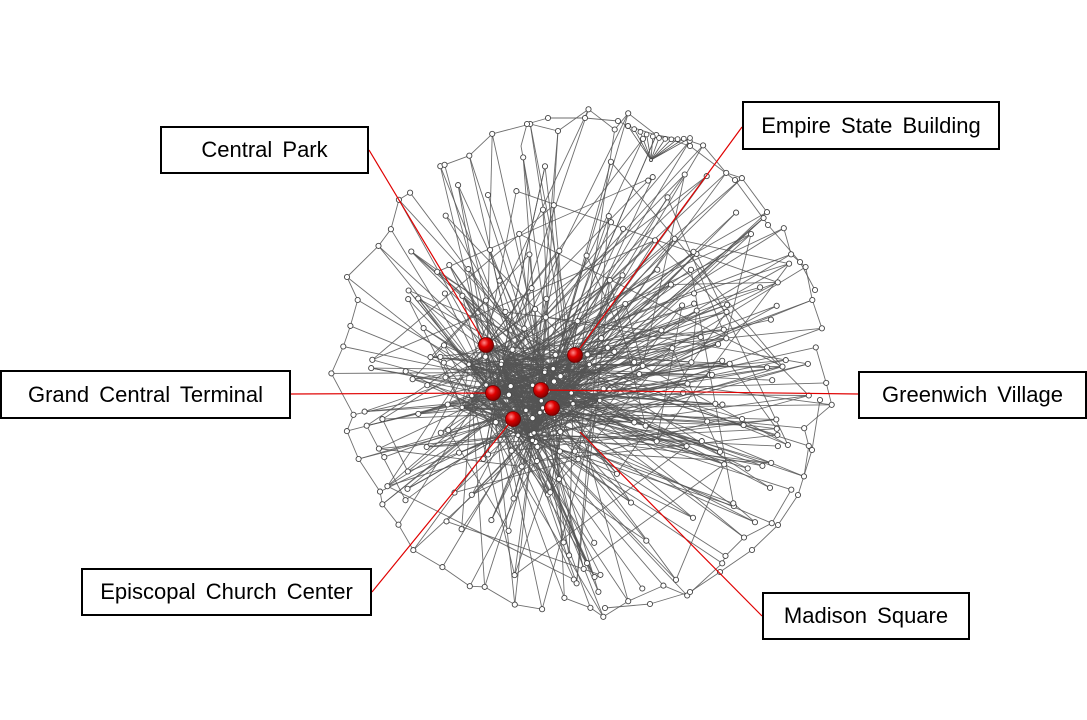  Describe the element at coordinates (145, 394) in the screenshot. I see `label-grand-central-terminal: Grand Central Terminal` at that location.